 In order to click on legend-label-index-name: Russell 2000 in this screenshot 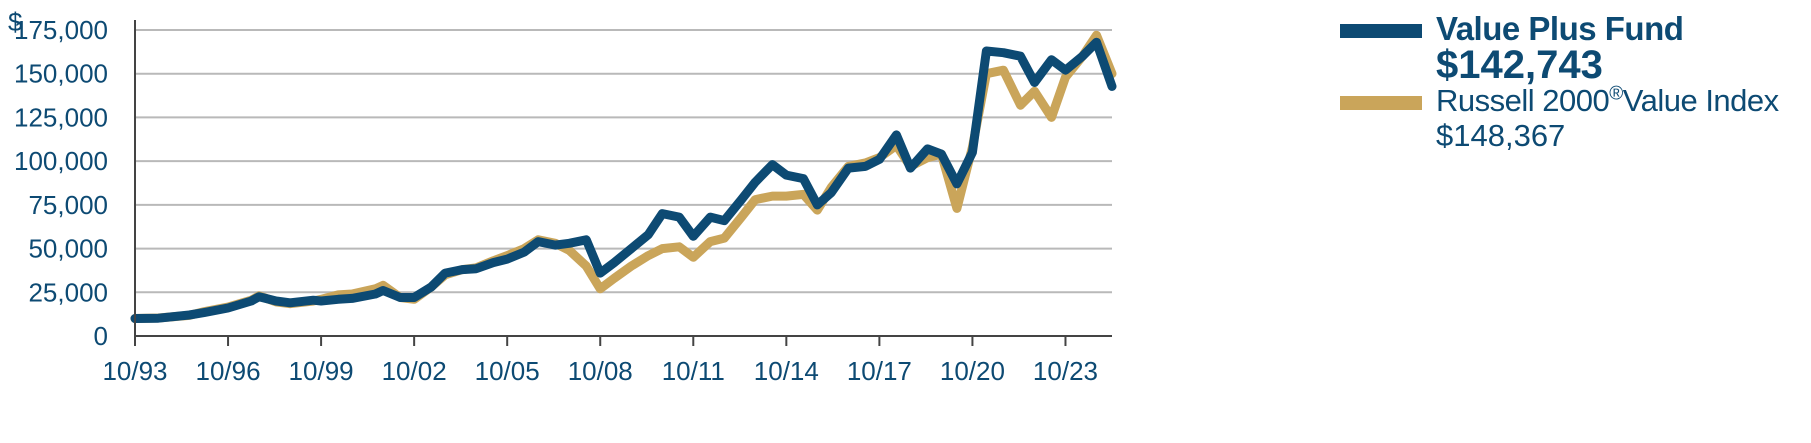, I will do `click(1523, 100)`.